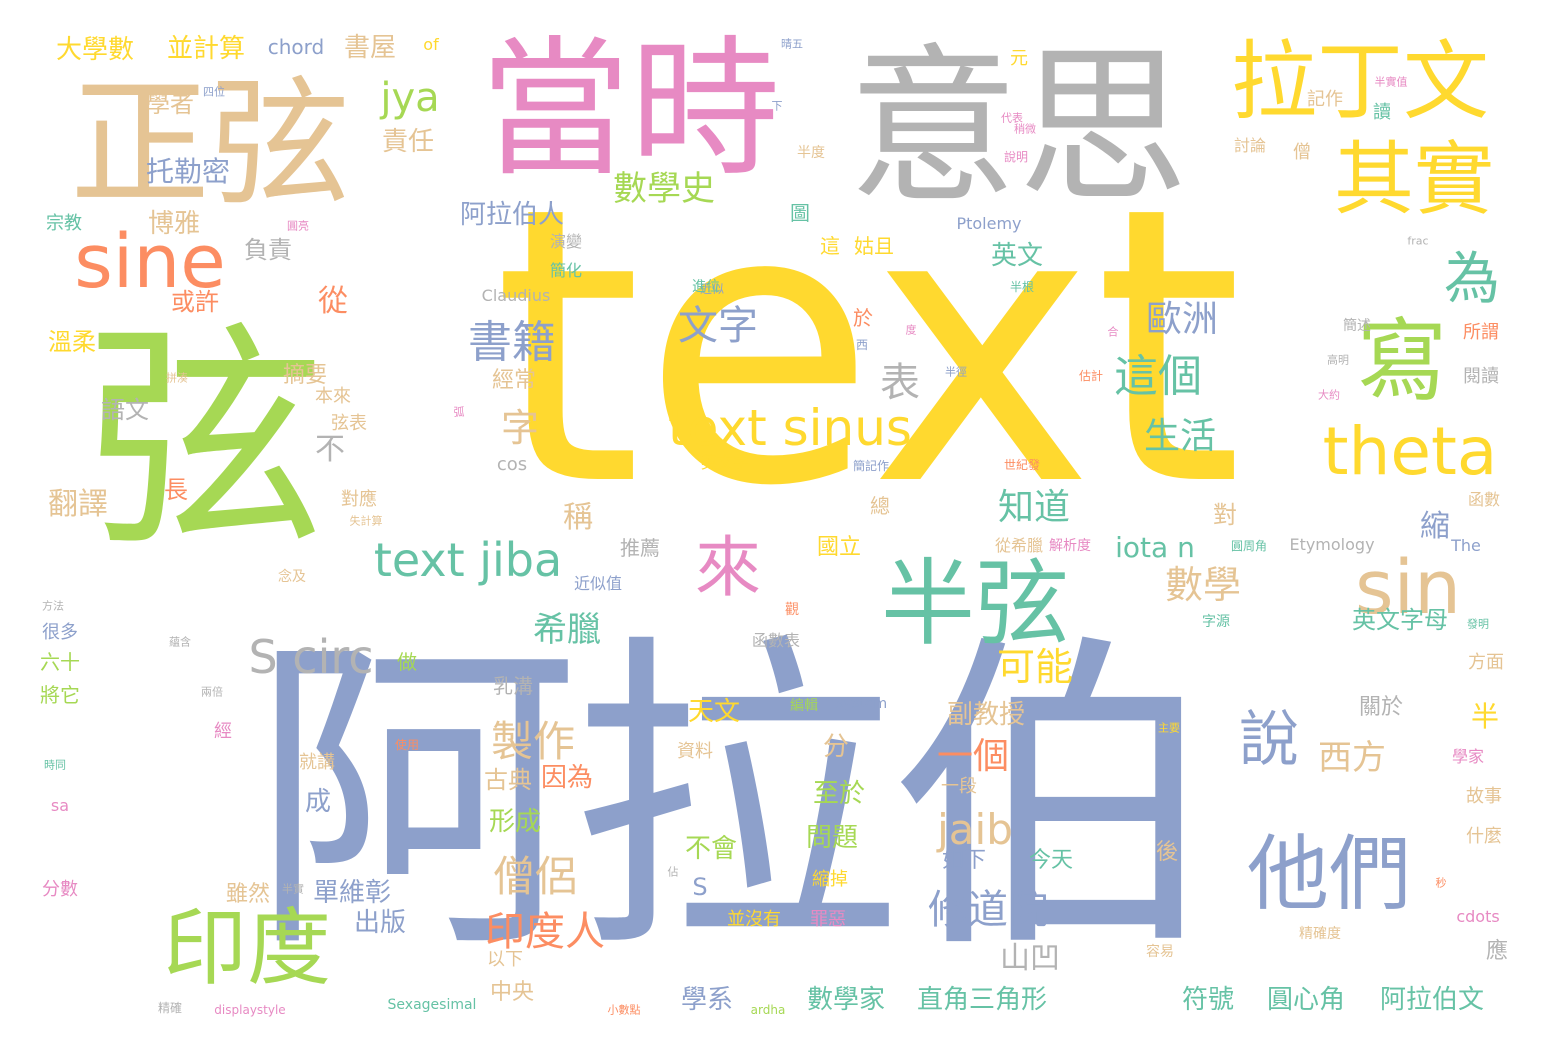  What do you see at coordinates (1484, 796) in the screenshot?
I see `word: 故事` at bounding box center [1484, 796].